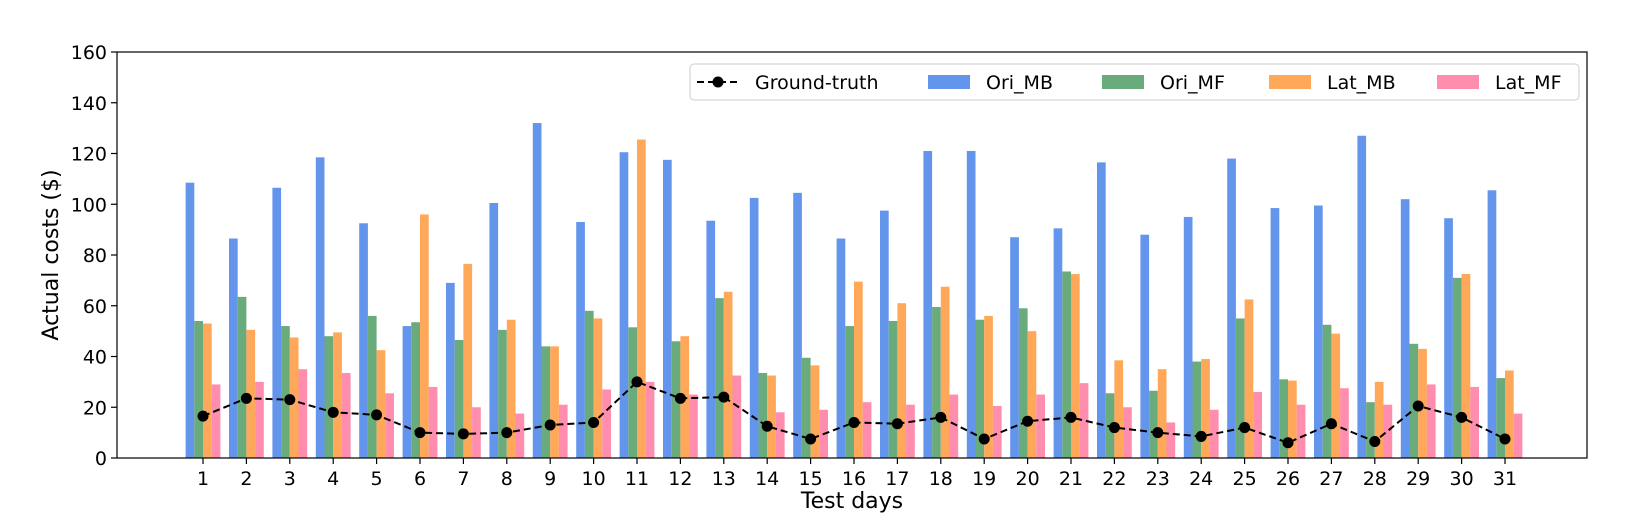 This screenshot has height=515, width=1644. Describe the element at coordinates (1458, 82) in the screenshot. I see `legend-swatch-lat-mf` at that location.